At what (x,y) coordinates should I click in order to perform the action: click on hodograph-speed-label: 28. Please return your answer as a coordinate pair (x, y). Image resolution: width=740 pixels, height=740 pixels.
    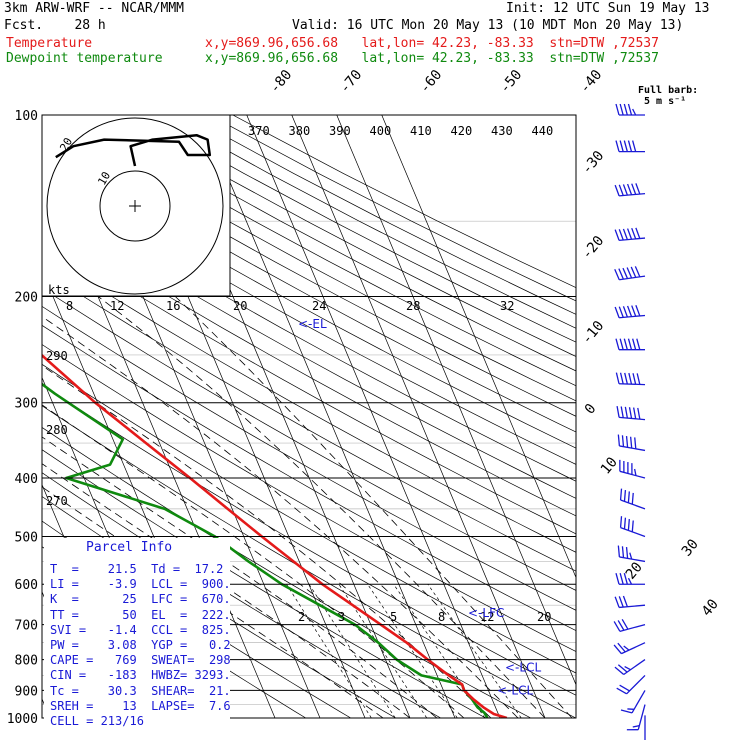
    Looking at the image, I should click on (413, 306).